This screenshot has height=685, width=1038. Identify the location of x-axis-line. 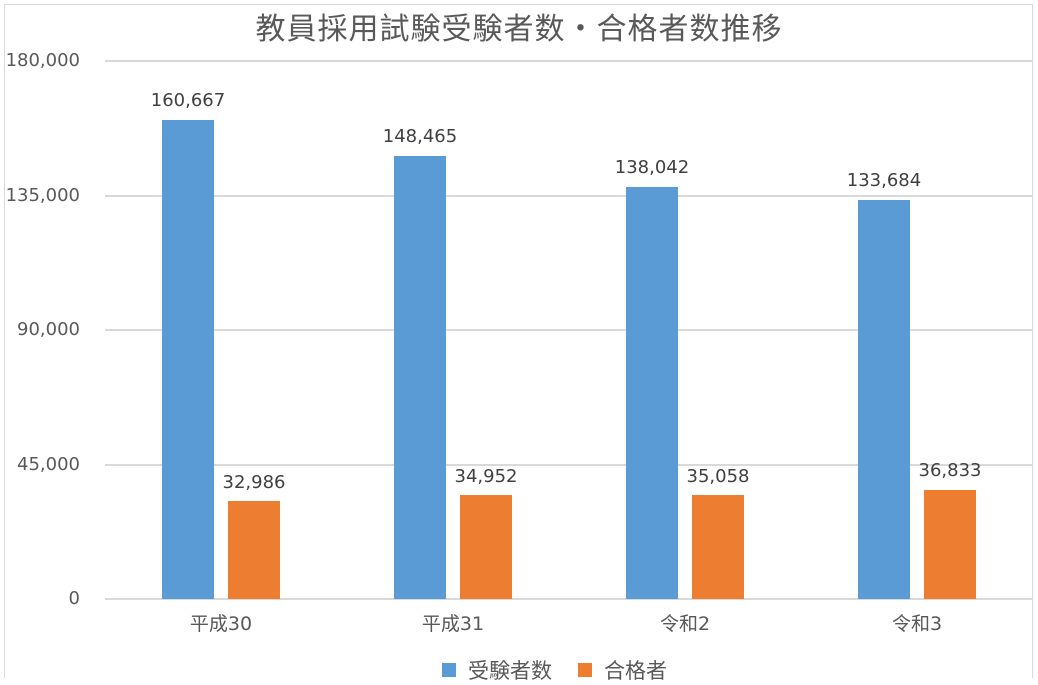
(568, 599).